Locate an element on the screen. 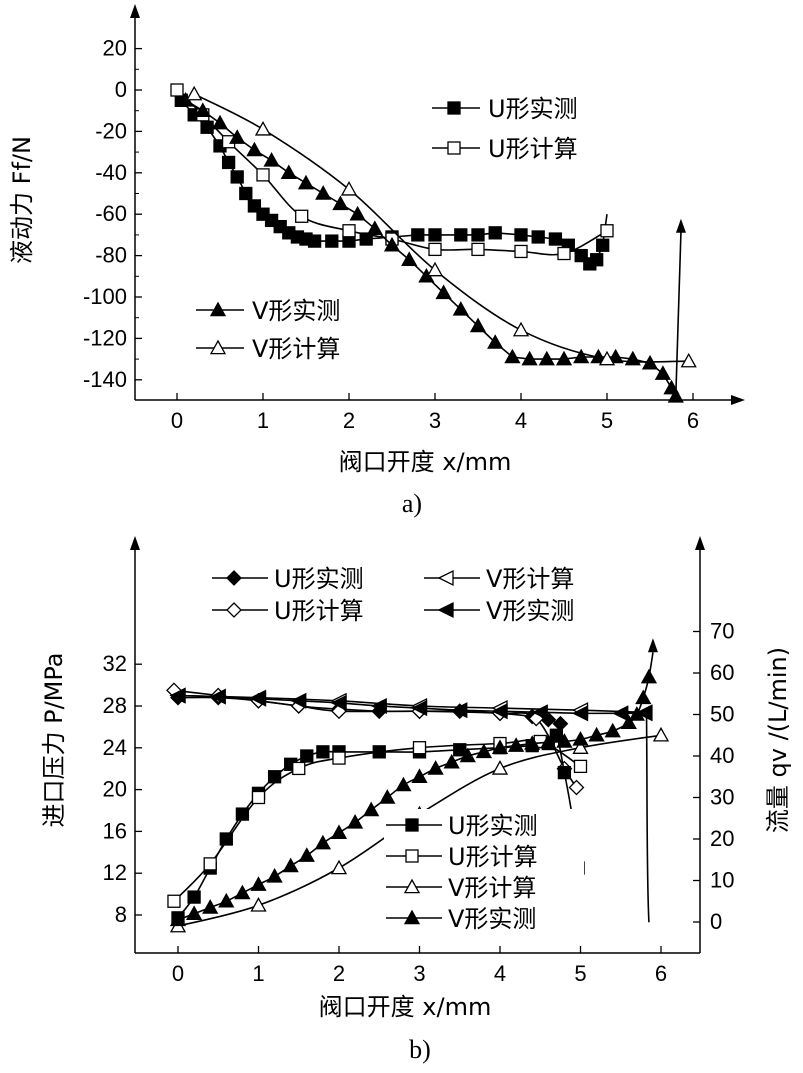  chart-a-legend-label-u-measured: U形实测 is located at coordinates (533, 109).